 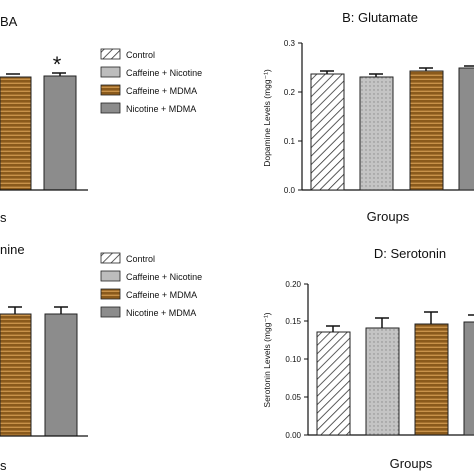 What do you see at coordinates (333, 383) in the screenshot?
I see `bar-d-control` at bounding box center [333, 383].